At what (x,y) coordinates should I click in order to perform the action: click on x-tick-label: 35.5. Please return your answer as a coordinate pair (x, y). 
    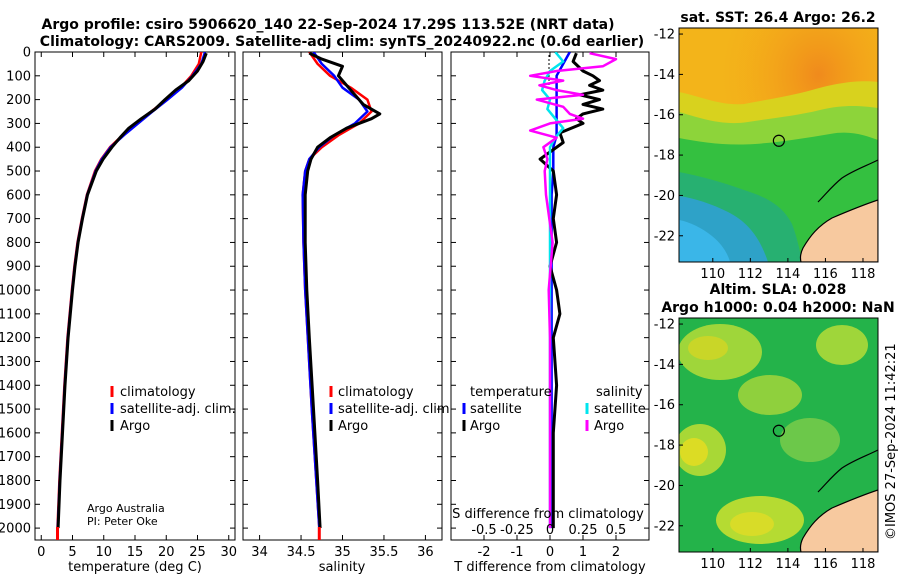
    Looking at the image, I should click on (383, 552).